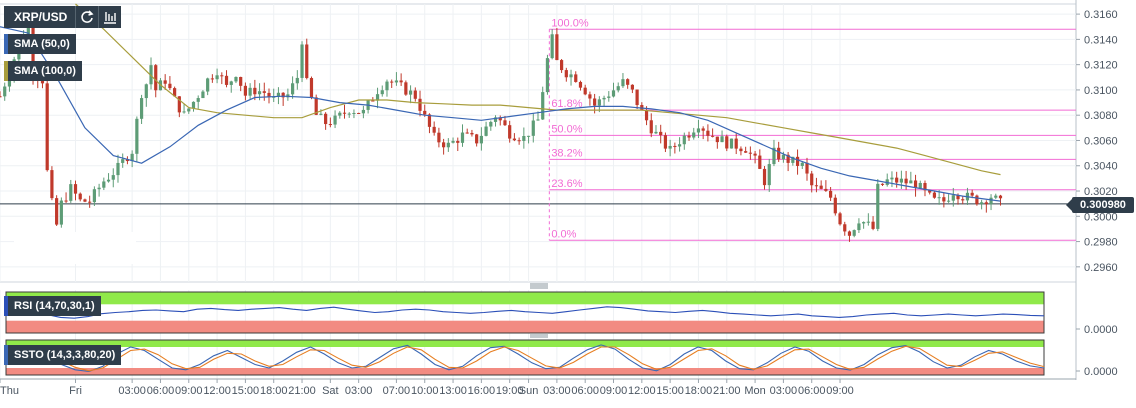 This screenshot has height=408, width=1136. I want to click on ssto-label: SSTO (14,3,3,80,20), so click(65, 355).